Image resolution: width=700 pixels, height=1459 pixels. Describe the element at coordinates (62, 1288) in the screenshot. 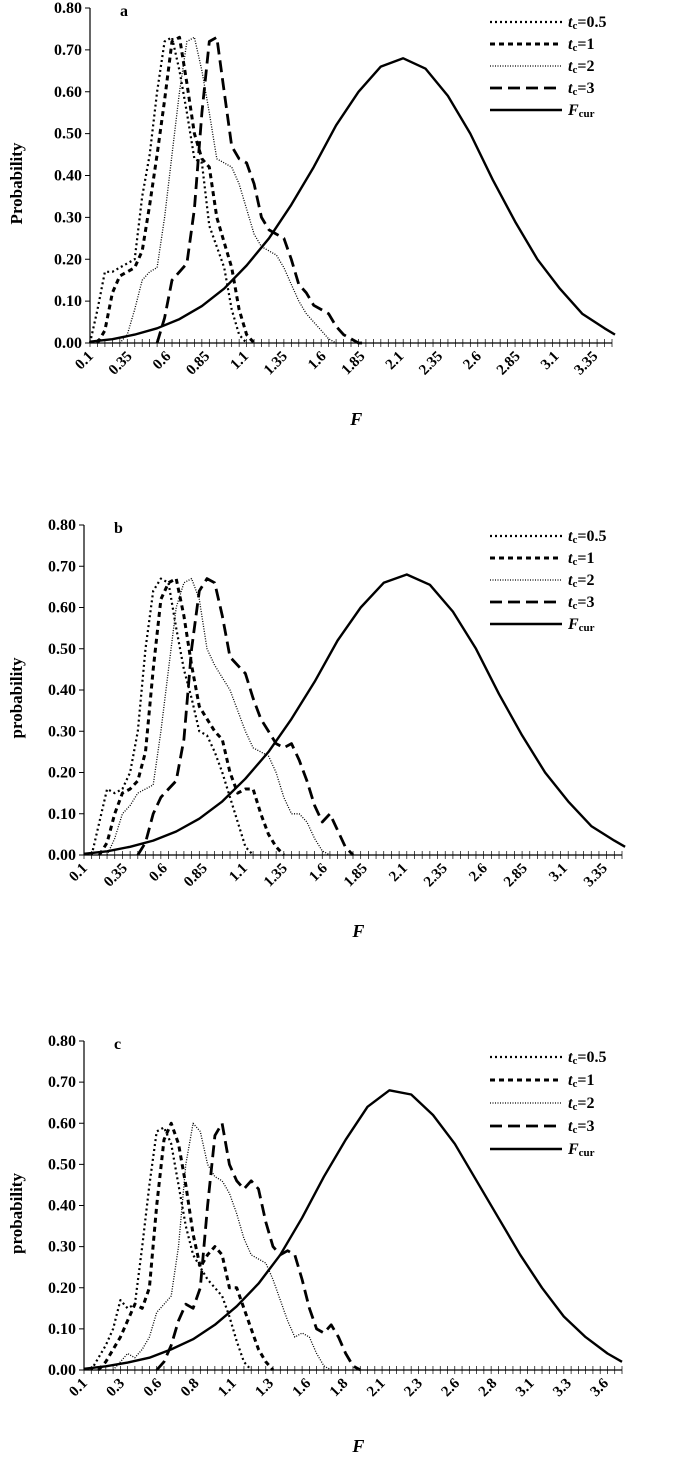

I see `y-tick-label: 0.20` at that location.